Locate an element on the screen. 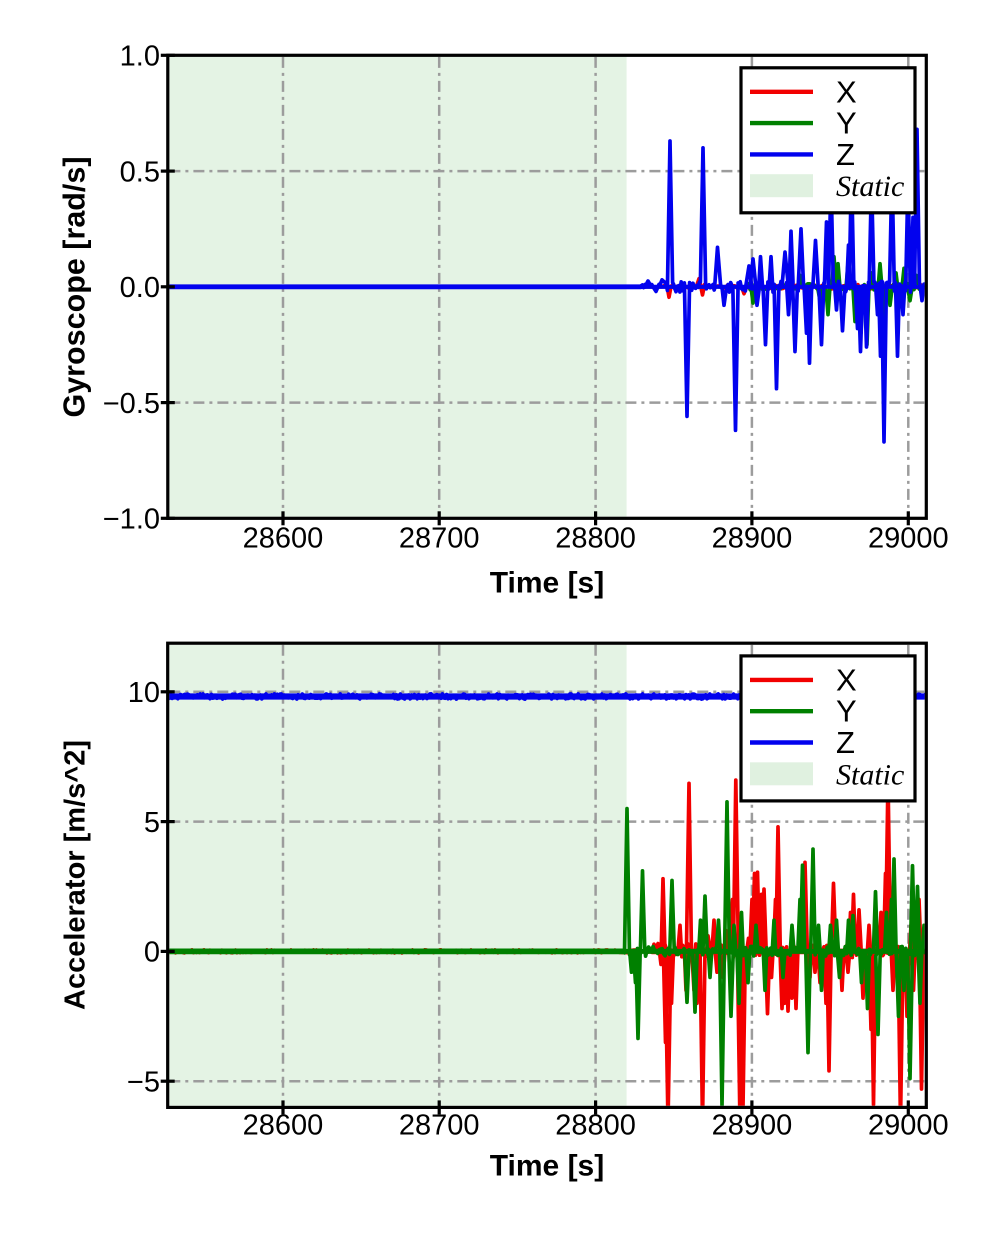 This screenshot has height=1233, width=992. svg-text: 0 is located at coordinates (152, 953).